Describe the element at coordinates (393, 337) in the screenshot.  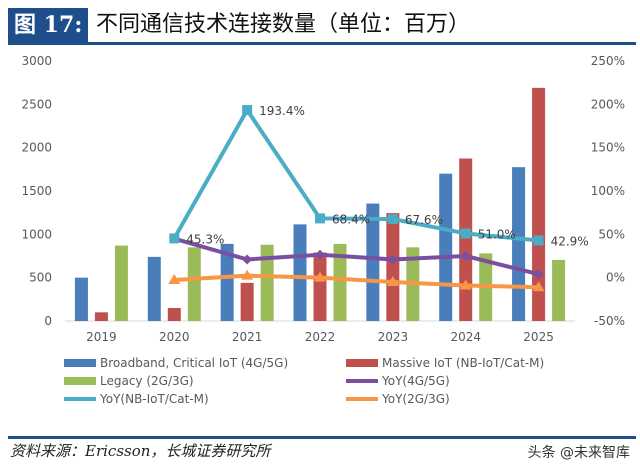
I see `x-tick-label: 2023` at that location.